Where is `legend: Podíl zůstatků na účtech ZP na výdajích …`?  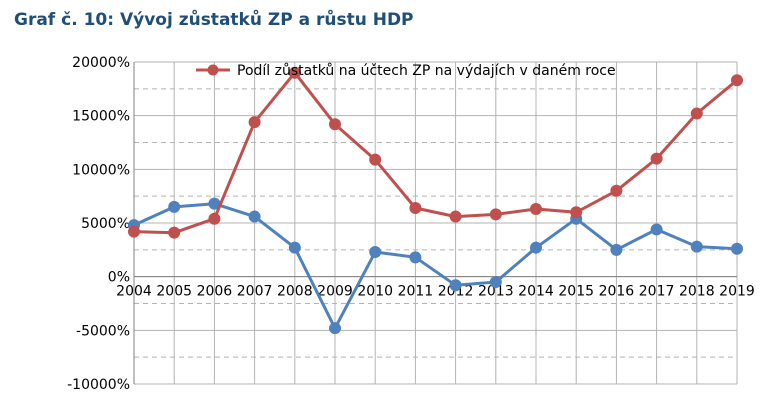 legend: Podíl zůstatků na účtech ZP na výdajích … is located at coordinates (406, 71).